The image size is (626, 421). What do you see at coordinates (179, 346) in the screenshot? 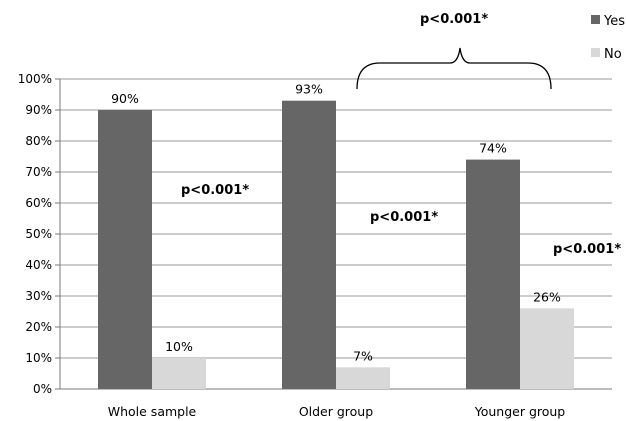
I see `data-label: 10%` at bounding box center [179, 346].